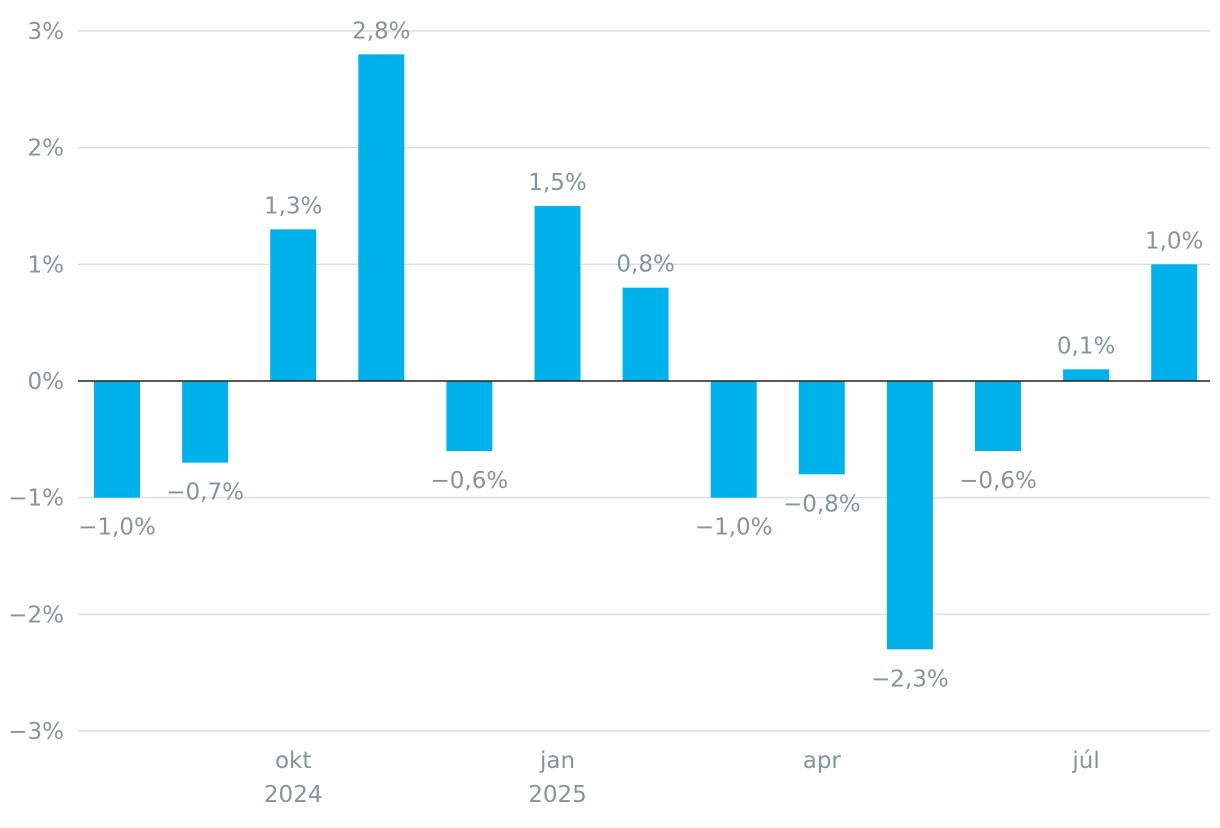 The width and height of the screenshot is (1220, 828). I want to click on x-tick-label: 2025, so click(557, 795).